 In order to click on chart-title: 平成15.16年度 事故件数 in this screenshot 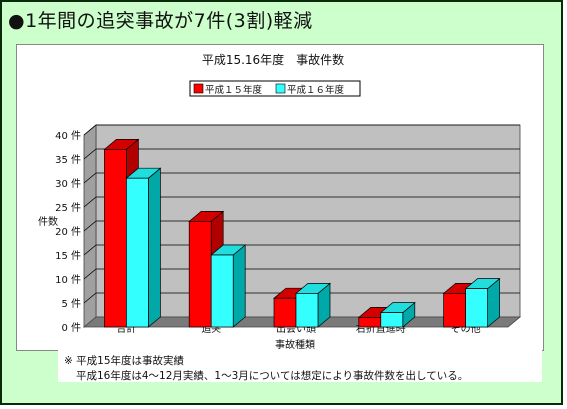, I will do `click(273, 59)`.